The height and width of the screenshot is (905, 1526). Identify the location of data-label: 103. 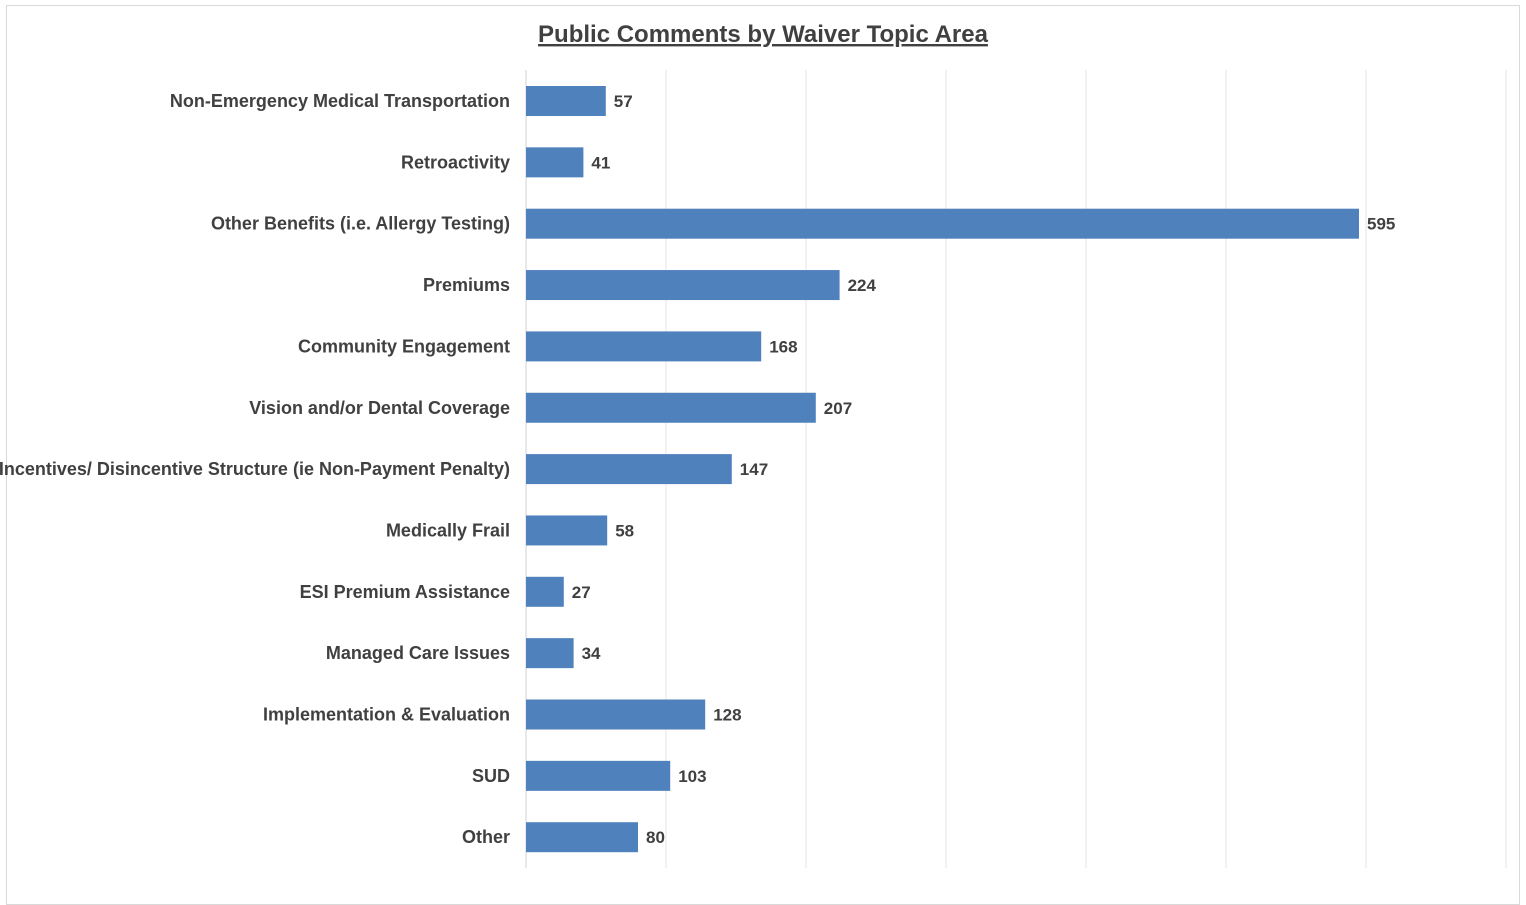
(692, 776).